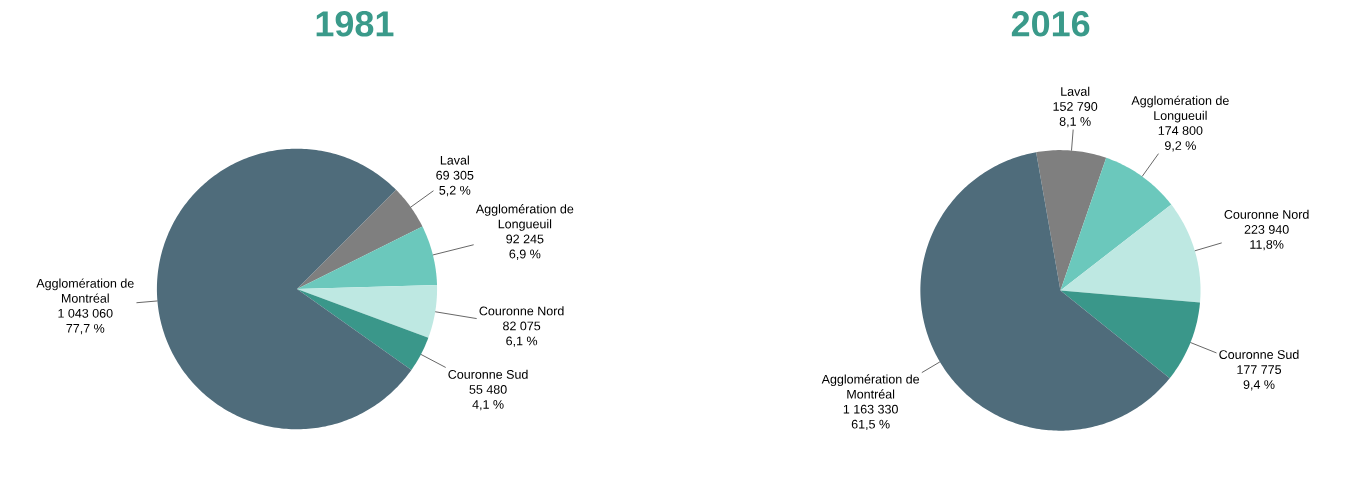  What do you see at coordinates (355, 24) in the screenshot?
I see `chart-title: 1981` at bounding box center [355, 24].